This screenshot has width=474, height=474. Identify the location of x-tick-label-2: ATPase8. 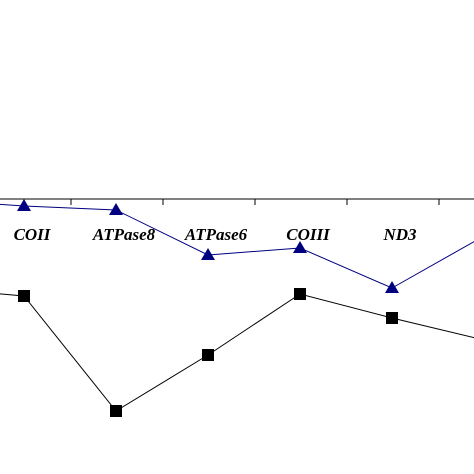
(124, 234).